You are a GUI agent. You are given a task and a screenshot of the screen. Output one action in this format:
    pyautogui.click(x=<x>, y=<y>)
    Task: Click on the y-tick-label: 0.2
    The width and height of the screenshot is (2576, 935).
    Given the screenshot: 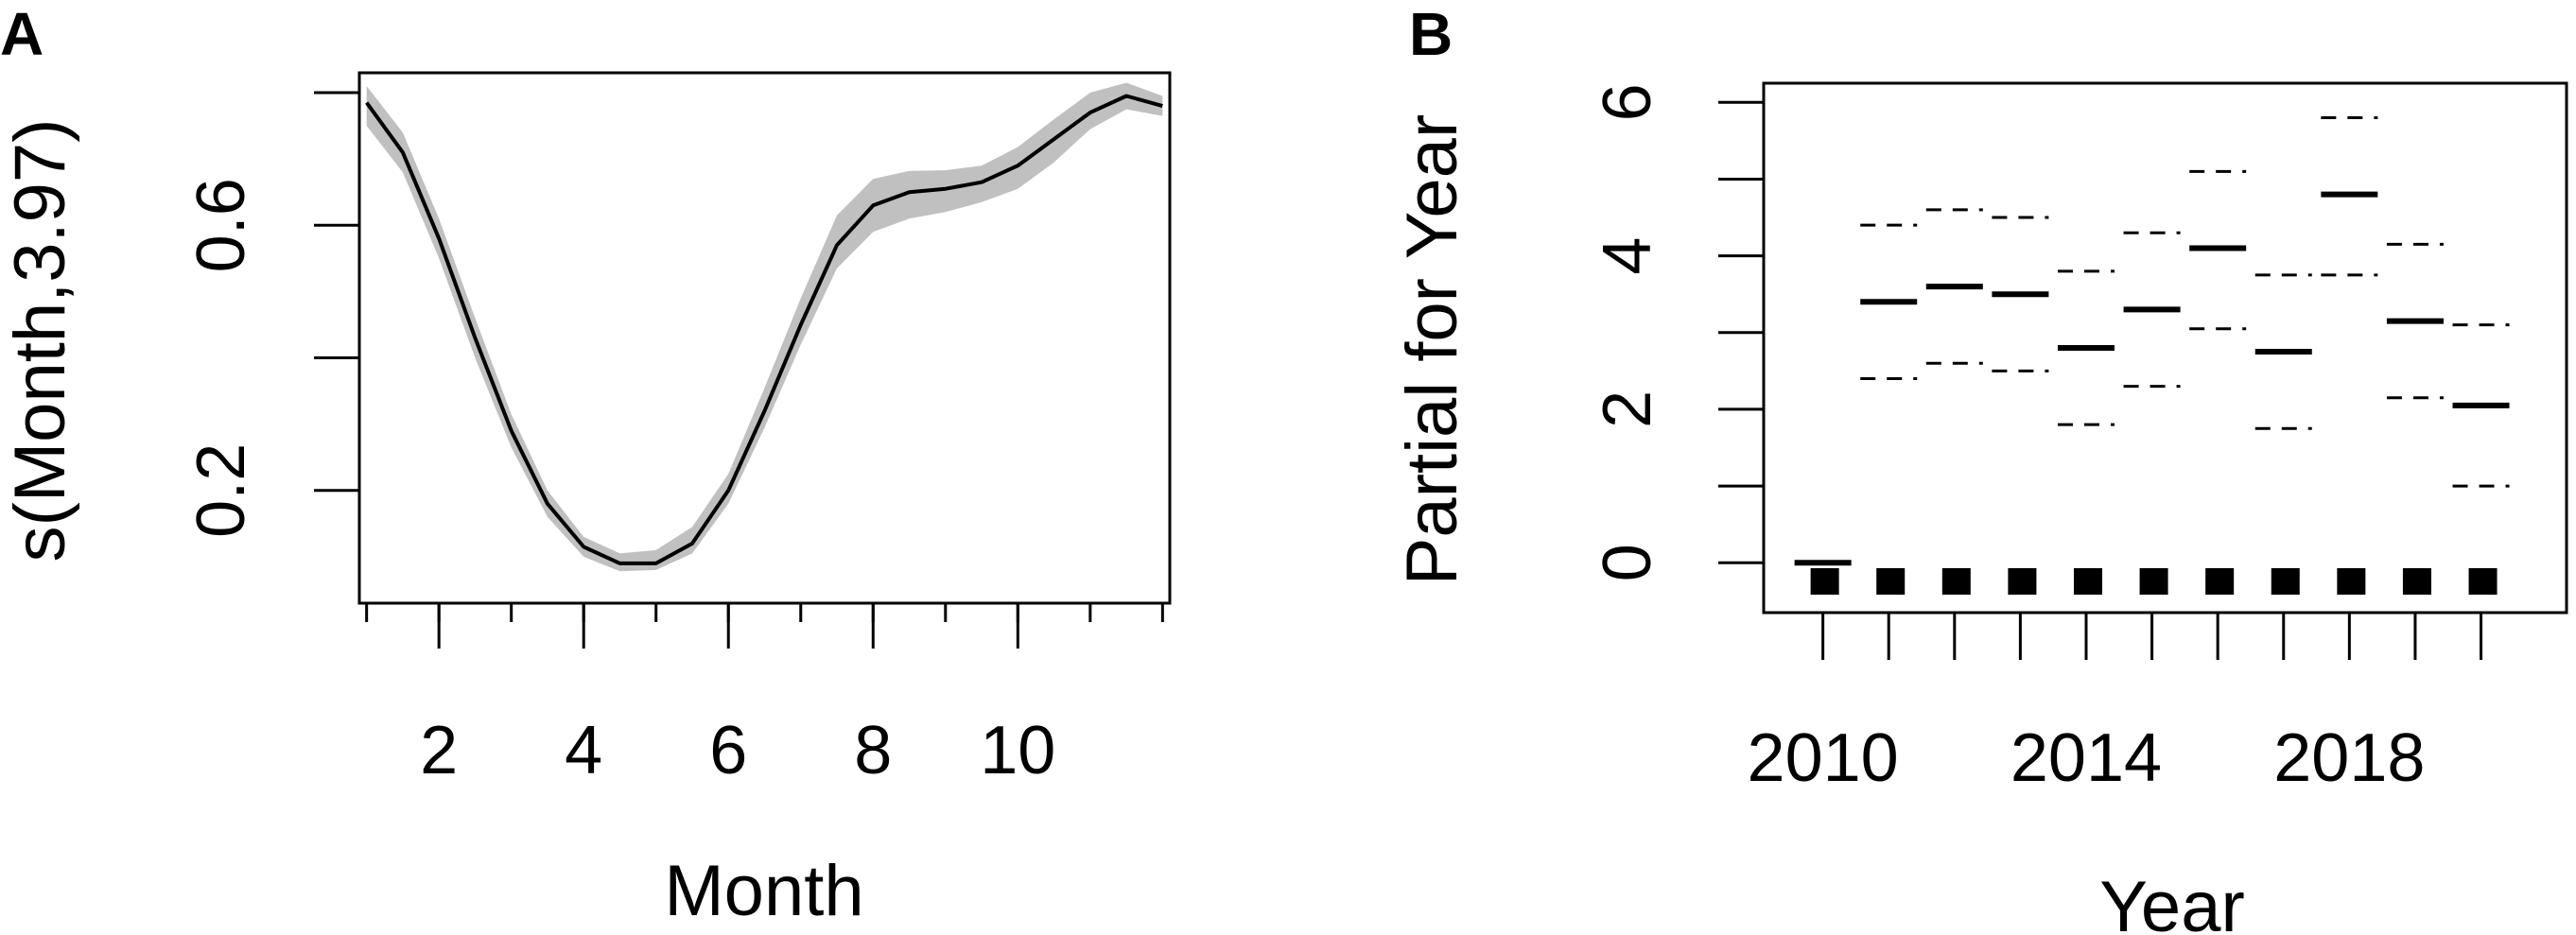 What is the action you would take?
    pyautogui.click(x=221, y=491)
    